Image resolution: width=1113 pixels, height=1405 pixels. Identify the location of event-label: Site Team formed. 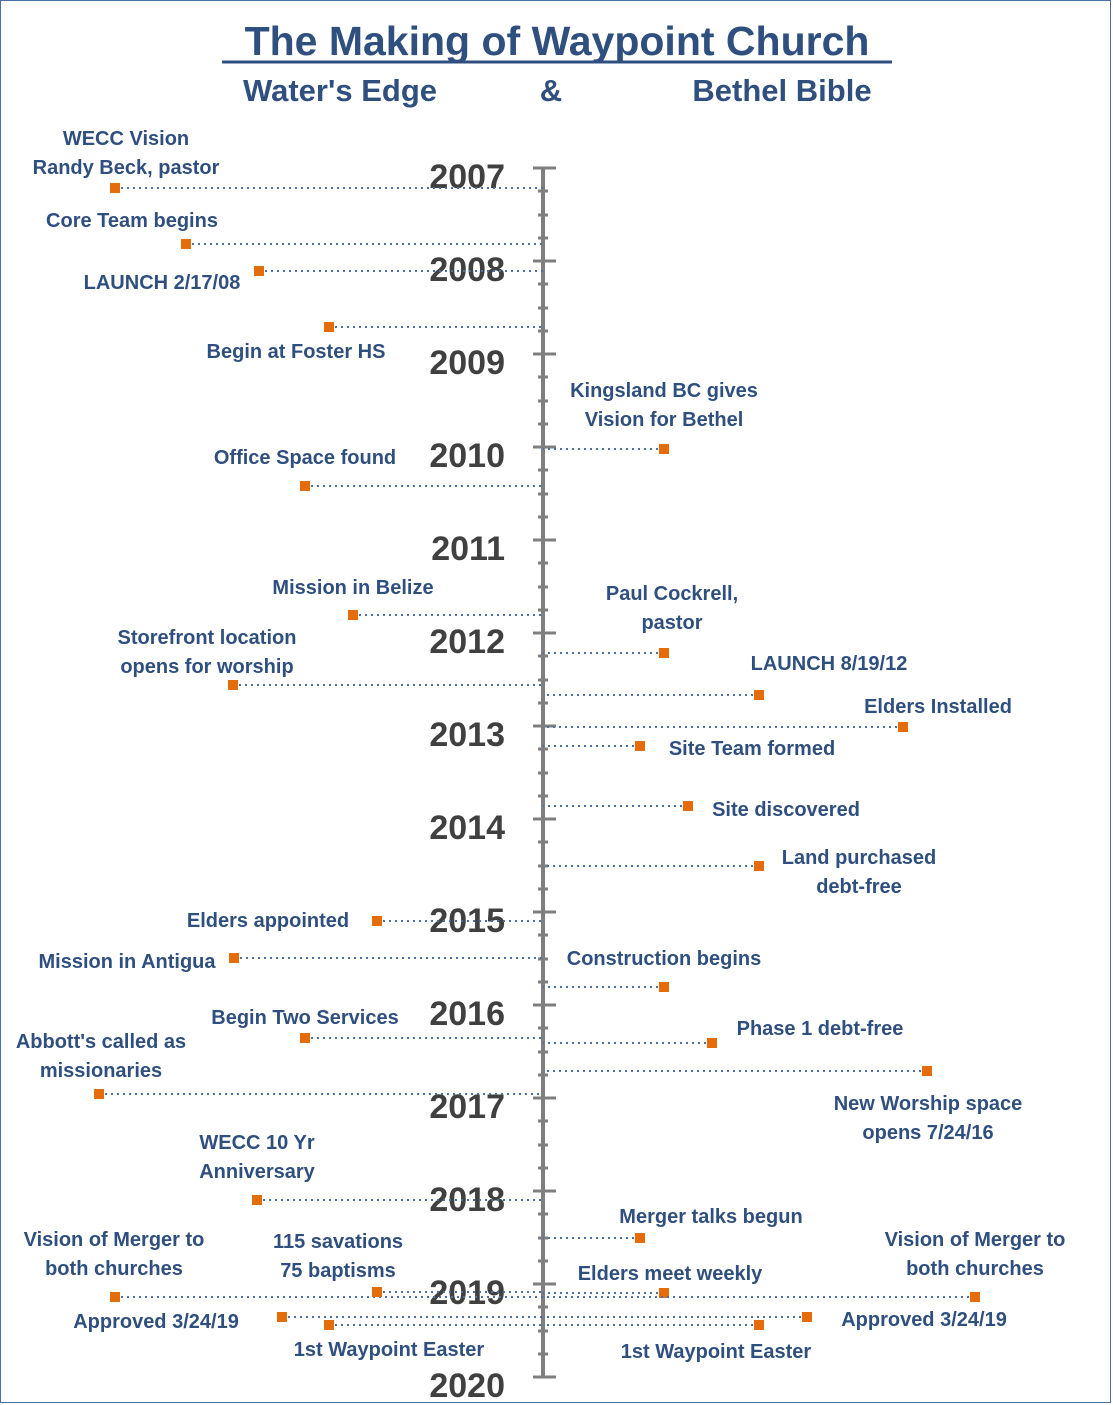
(752, 749).